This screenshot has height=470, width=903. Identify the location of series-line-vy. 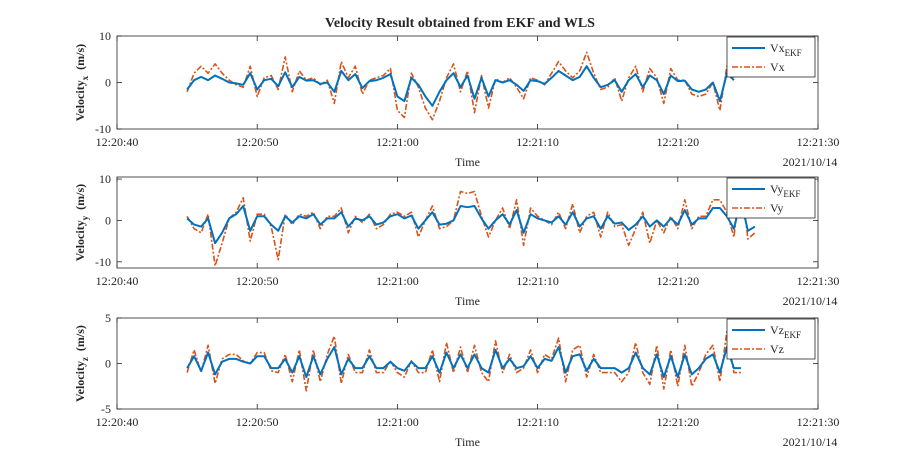
(471, 222).